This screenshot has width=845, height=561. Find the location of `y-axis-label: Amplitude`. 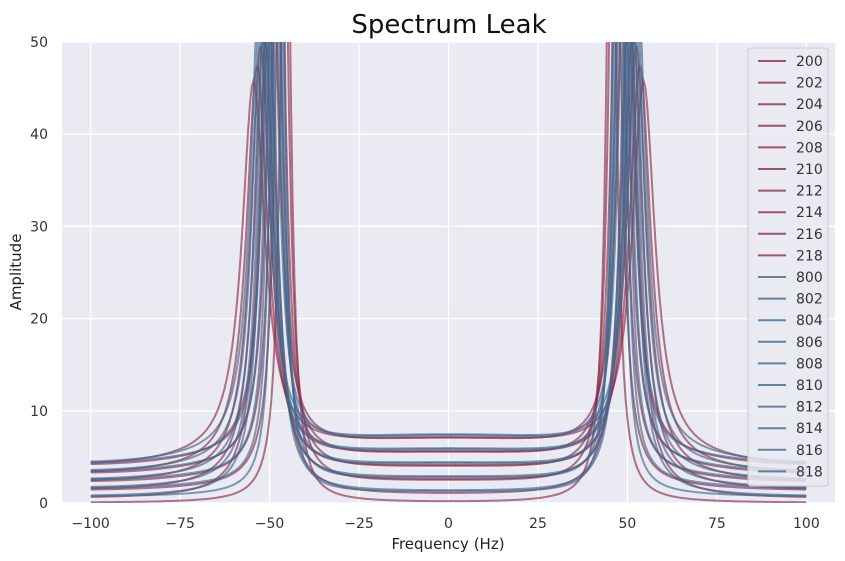

y-axis-label: Amplitude is located at coordinates (16, 272).